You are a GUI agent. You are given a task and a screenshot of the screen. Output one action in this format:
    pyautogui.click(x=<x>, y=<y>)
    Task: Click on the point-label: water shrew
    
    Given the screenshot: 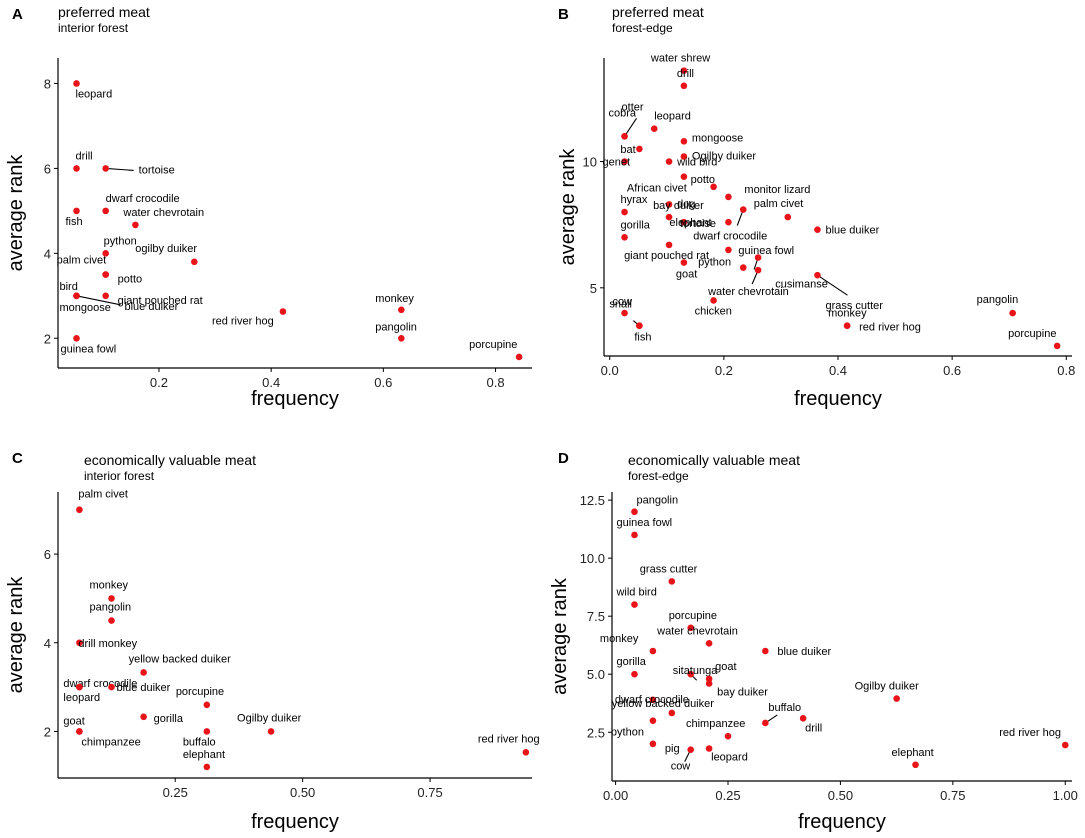 What is the action you would take?
    pyautogui.click(x=680, y=59)
    